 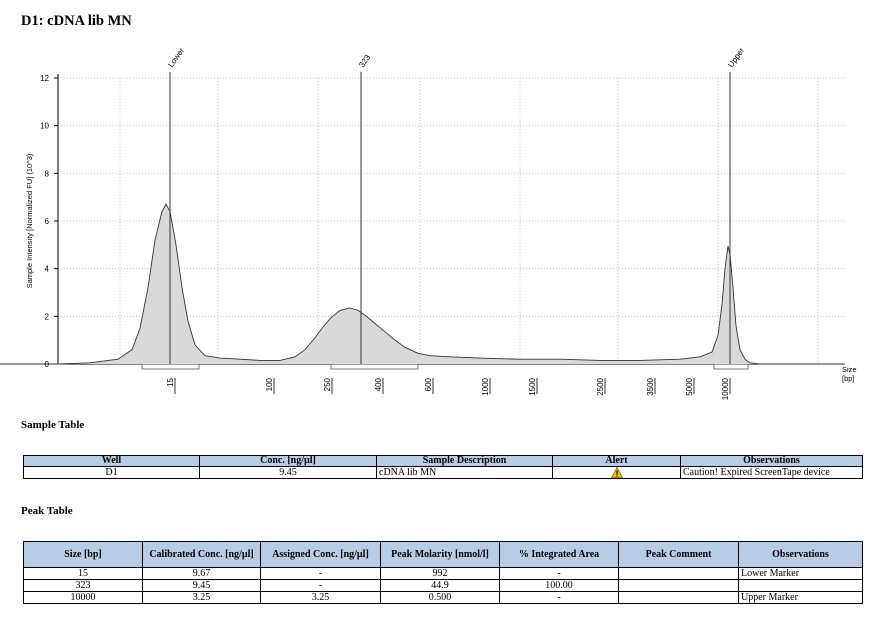 What do you see at coordinates (83, 585) in the screenshot?
I see `cell-size: 323` at bounding box center [83, 585].